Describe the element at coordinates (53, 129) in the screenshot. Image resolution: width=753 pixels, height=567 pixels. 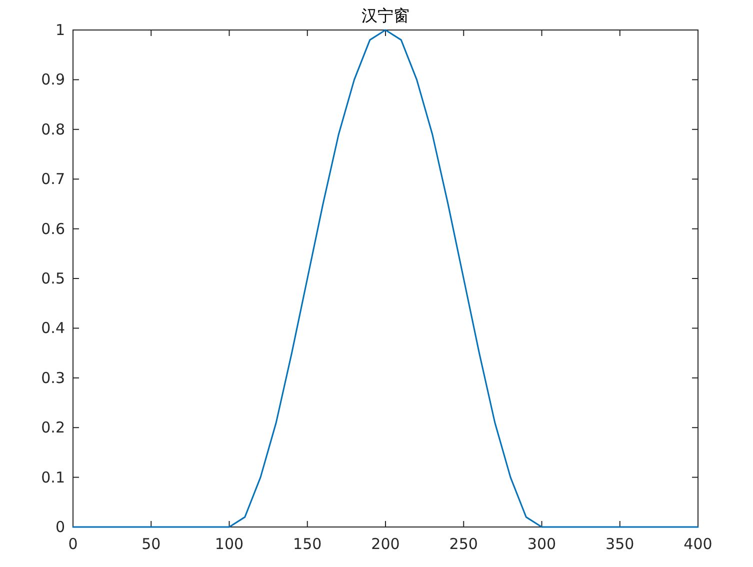
I see `y-tick-label: 0.8` at that location.